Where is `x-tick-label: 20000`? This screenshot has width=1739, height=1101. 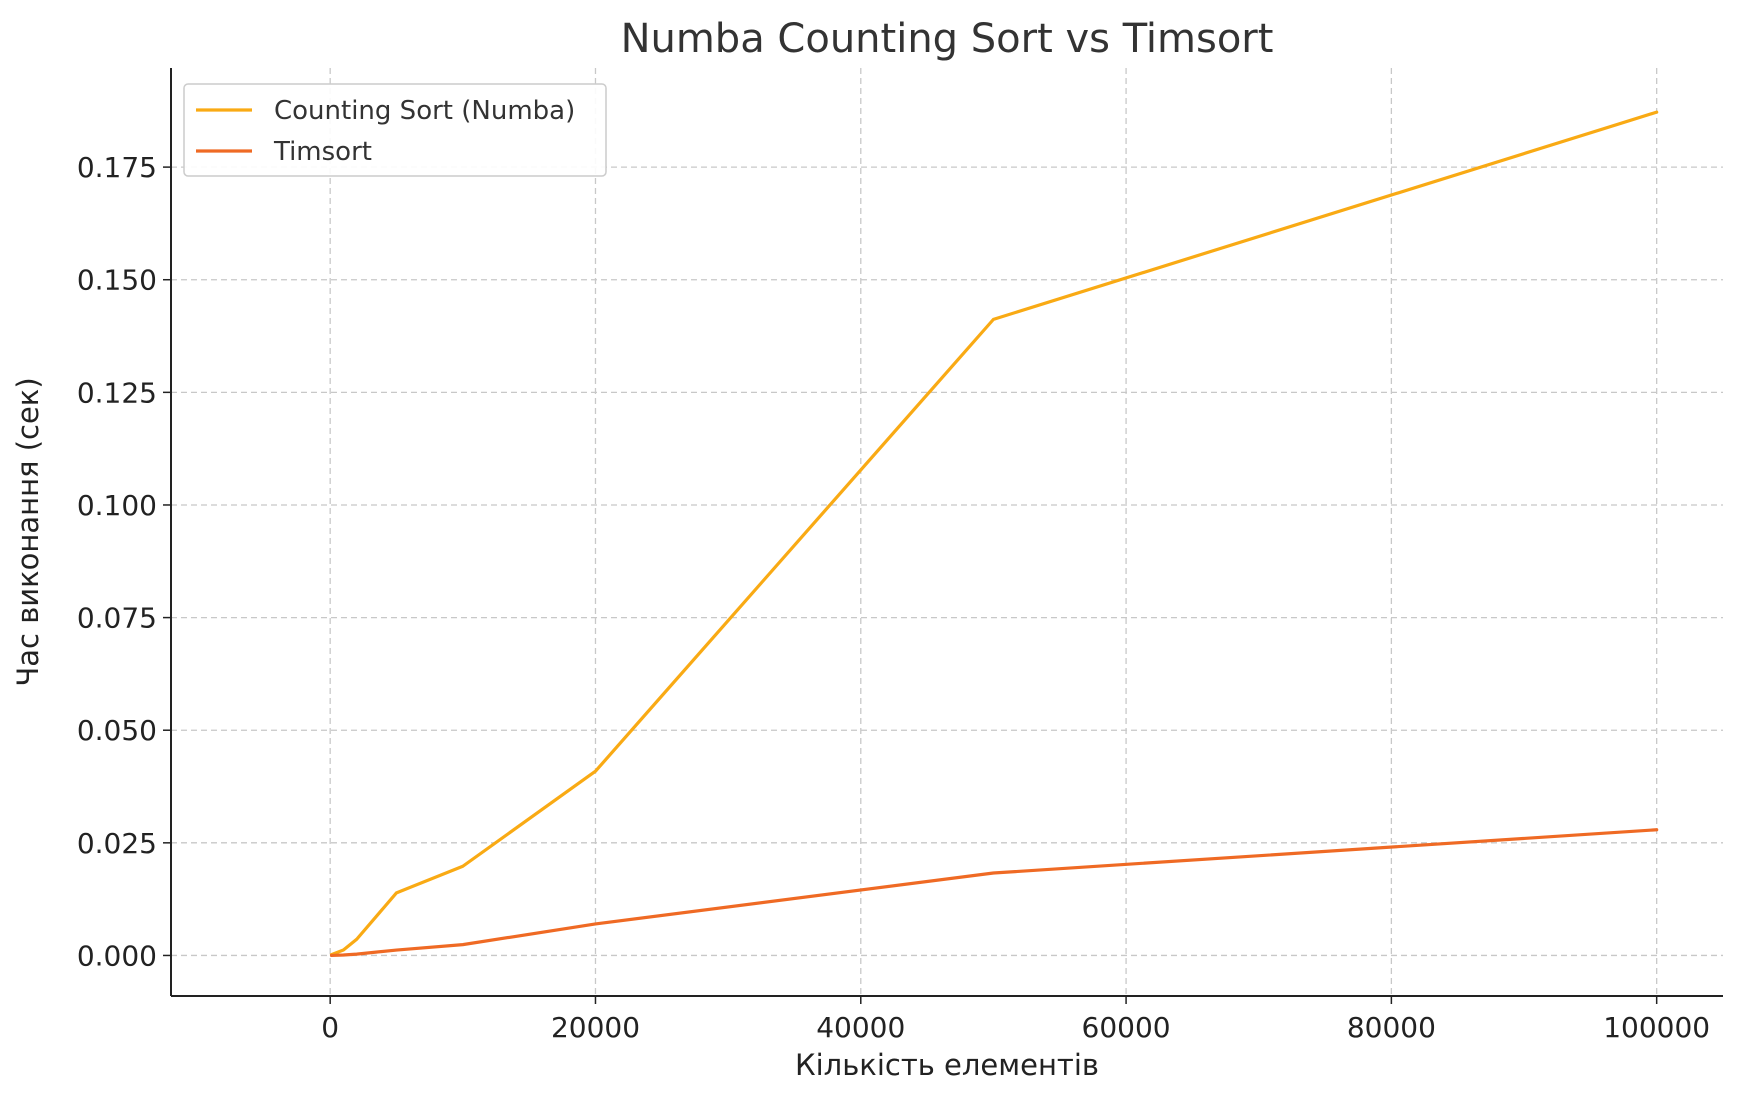 x-tick-label: 20000 is located at coordinates (595, 1027).